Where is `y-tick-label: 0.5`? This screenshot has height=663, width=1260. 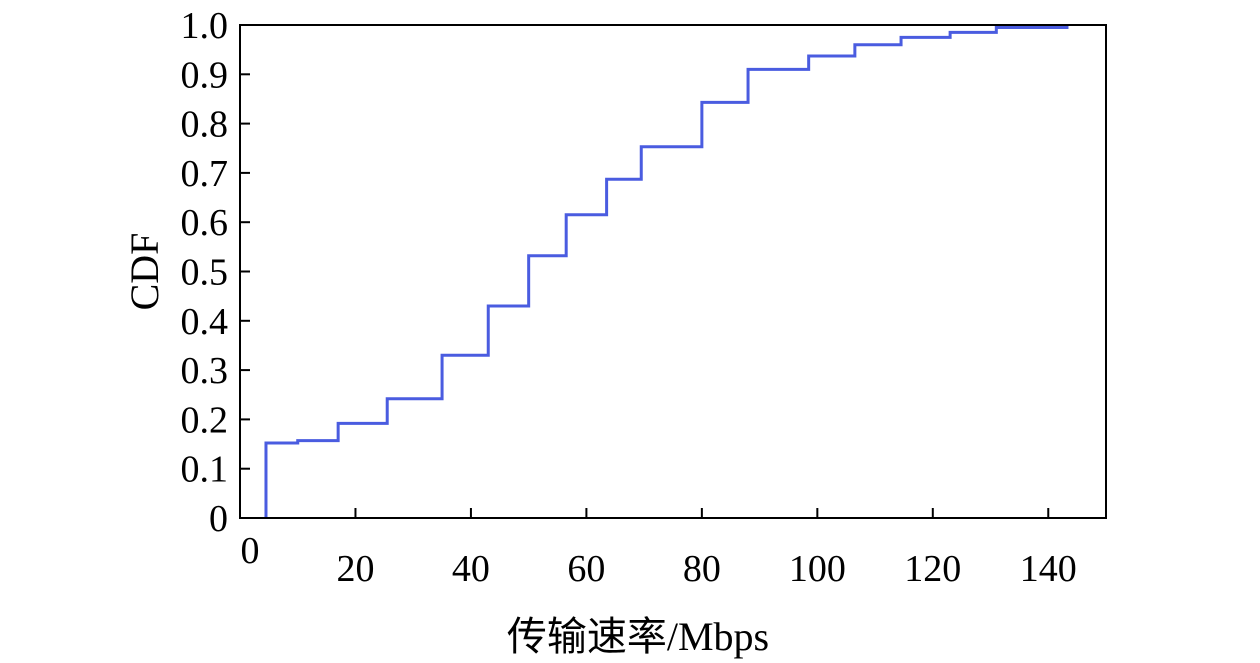 y-tick-label: 0.5 is located at coordinates (205, 273).